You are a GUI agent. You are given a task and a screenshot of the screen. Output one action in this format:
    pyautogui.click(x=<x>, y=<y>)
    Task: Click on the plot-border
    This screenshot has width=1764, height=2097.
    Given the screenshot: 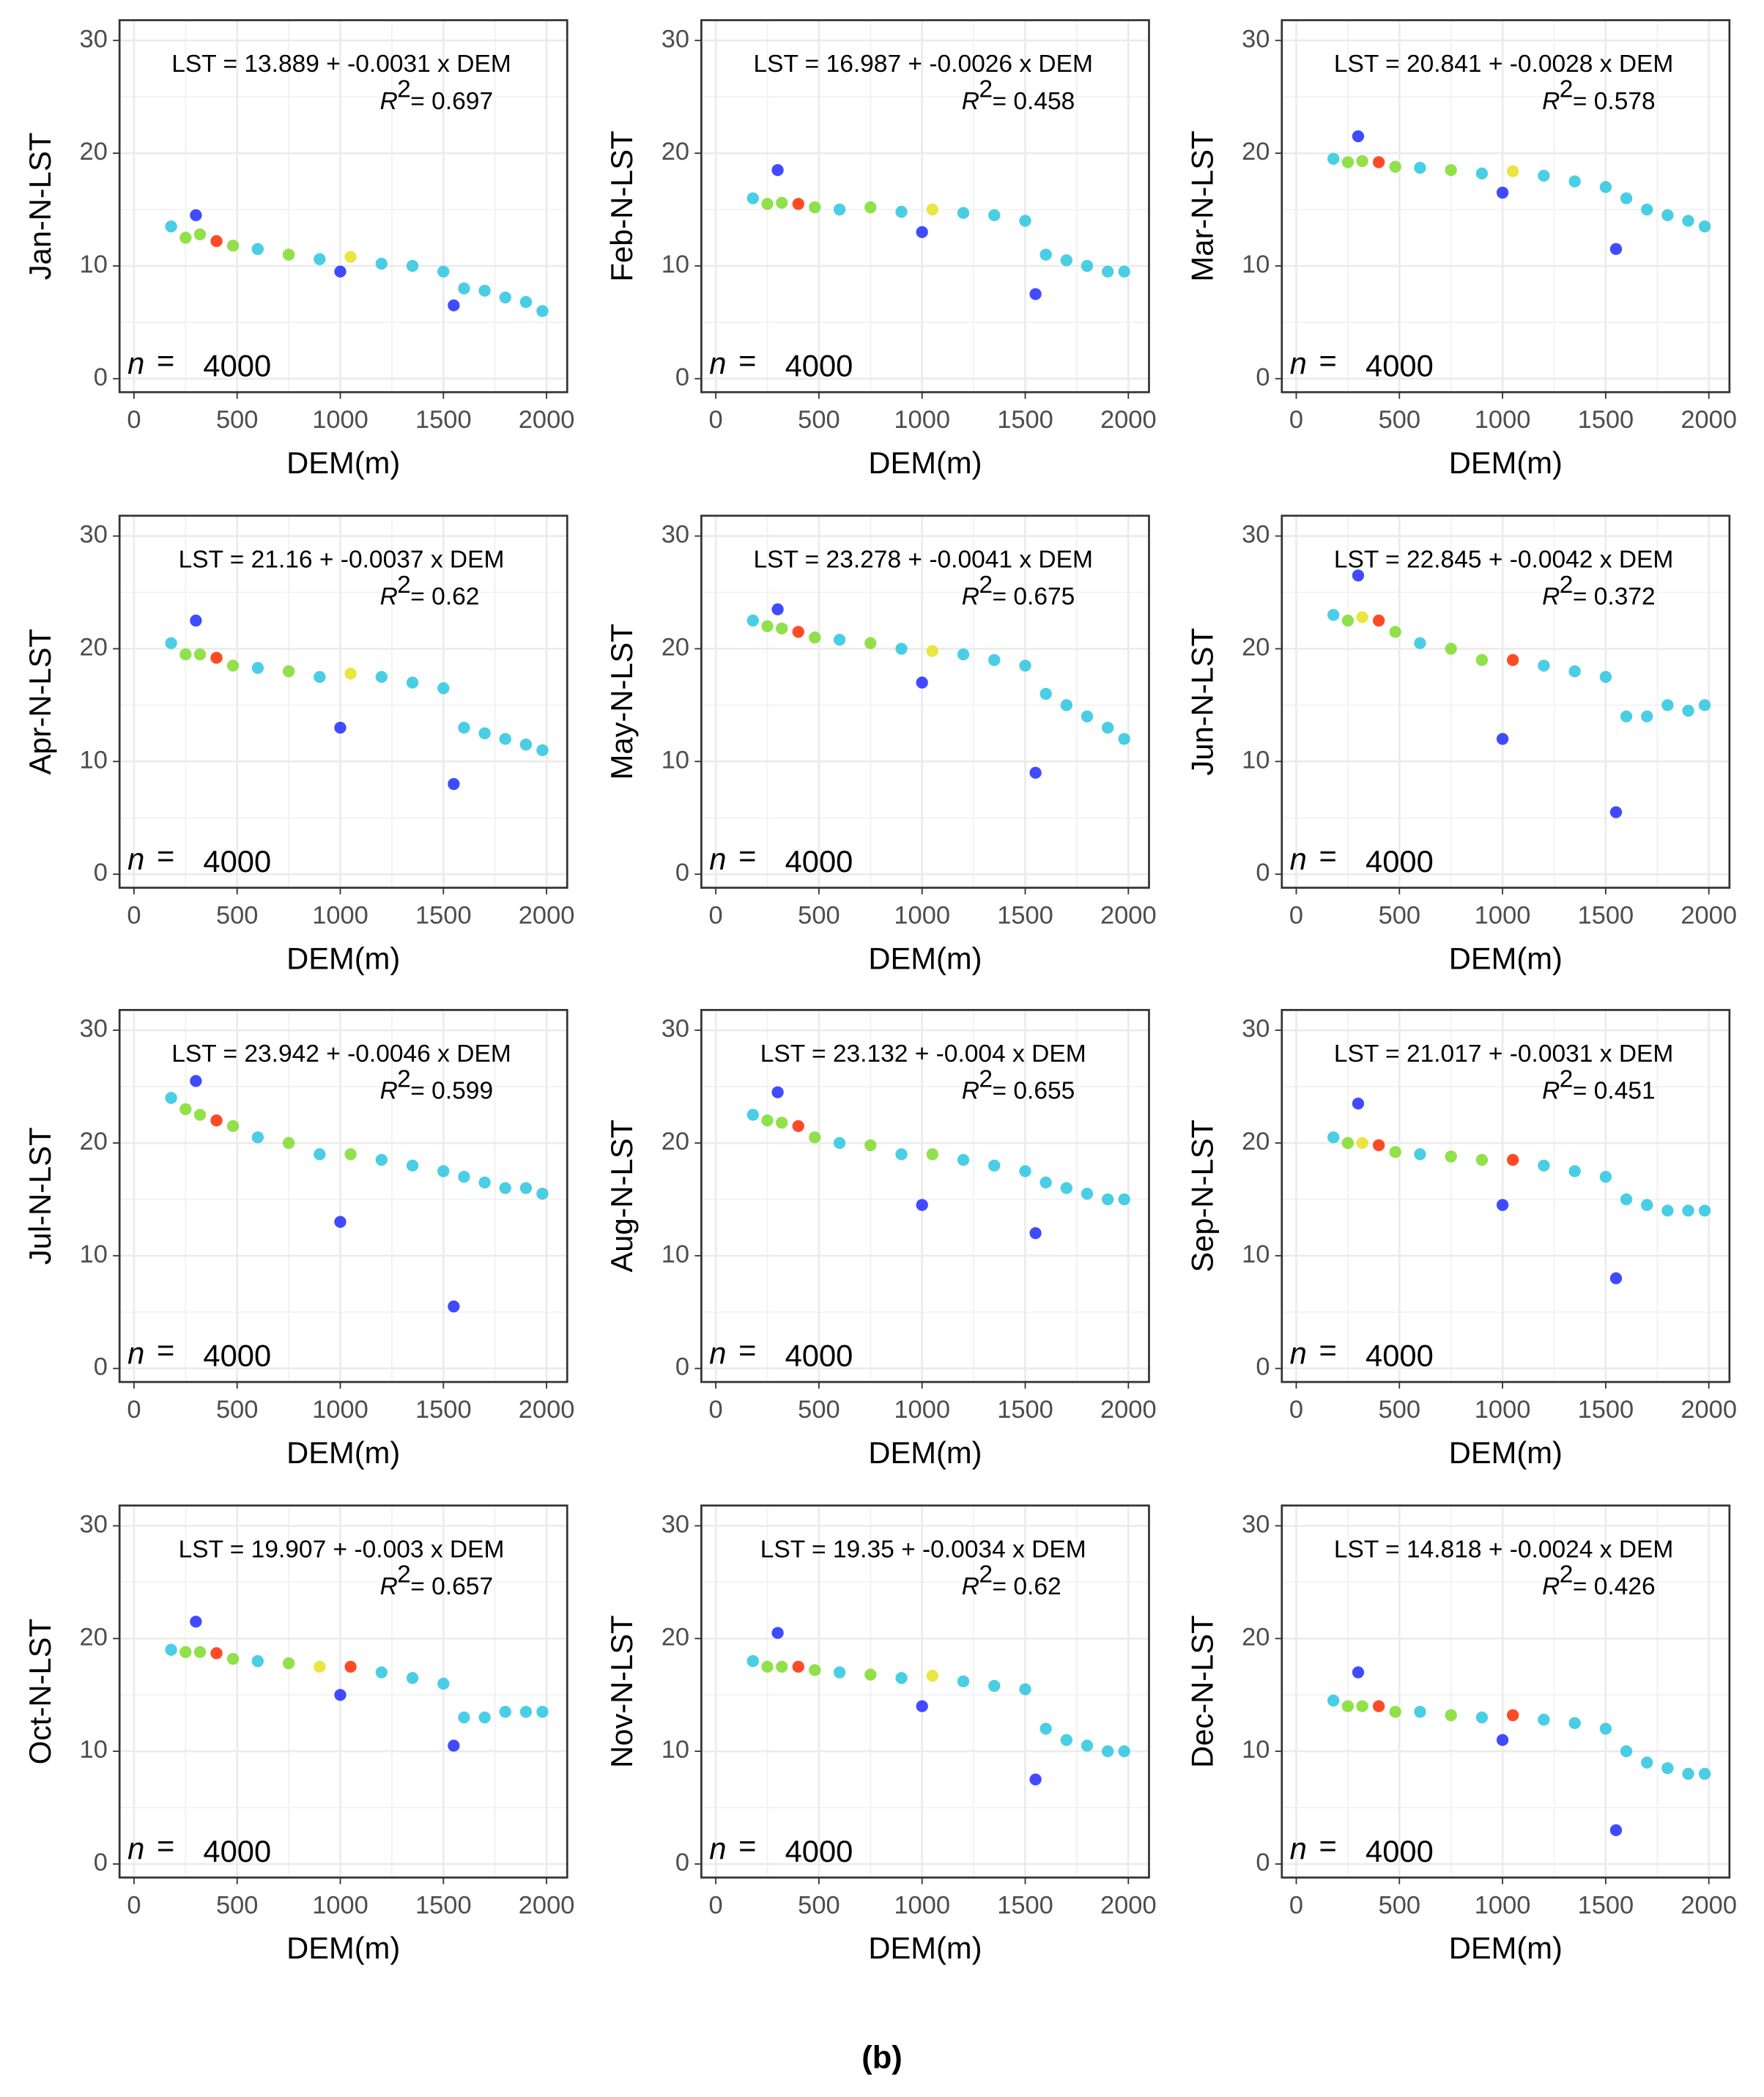 What is the action you would take?
    pyautogui.click(x=343, y=701)
    